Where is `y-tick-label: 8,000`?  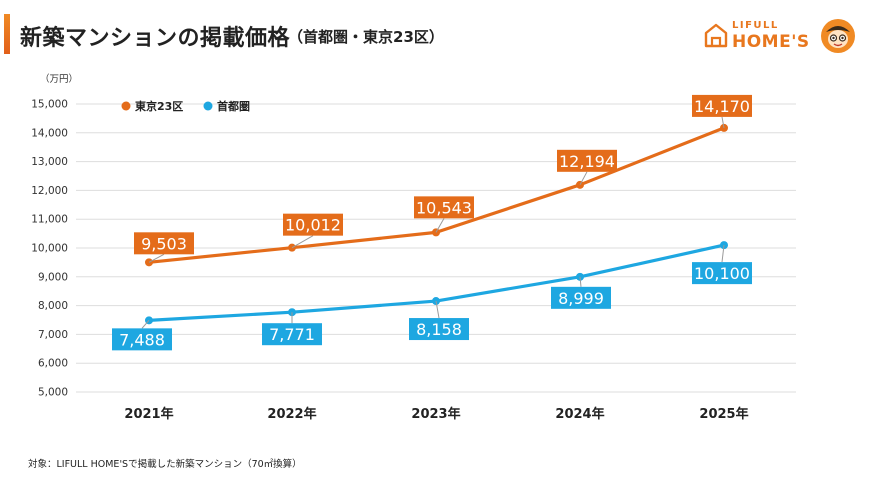 y-tick-label: 8,000 is located at coordinates (53, 306).